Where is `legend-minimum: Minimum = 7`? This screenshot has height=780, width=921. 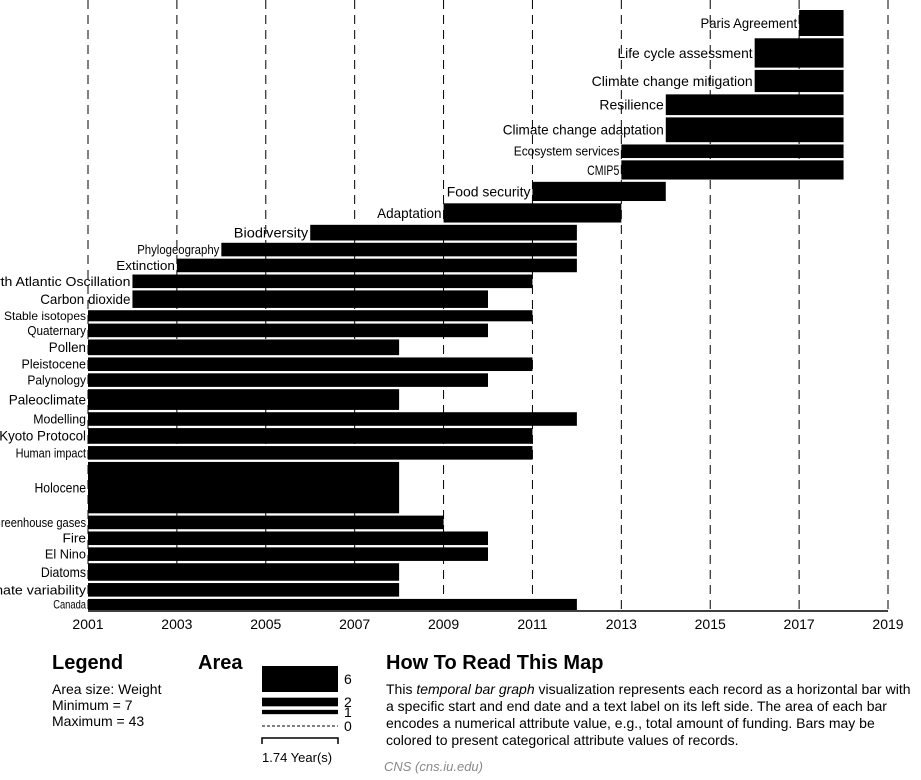 legend-minimum: Minimum = 7 is located at coordinates (92, 705).